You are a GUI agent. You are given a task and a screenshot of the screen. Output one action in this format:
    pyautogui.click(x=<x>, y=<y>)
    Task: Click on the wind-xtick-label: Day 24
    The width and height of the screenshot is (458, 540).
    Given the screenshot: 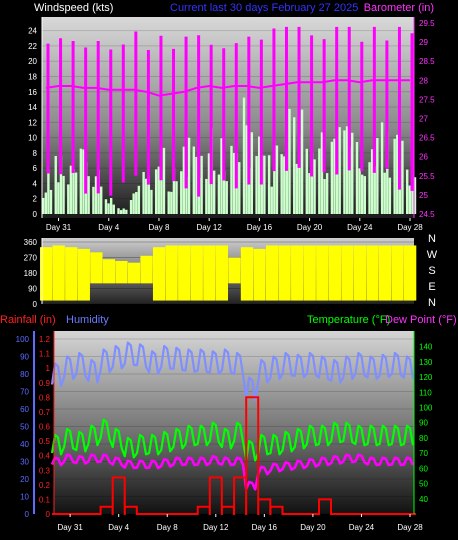 What is the action you would take?
    pyautogui.click(x=360, y=227)
    